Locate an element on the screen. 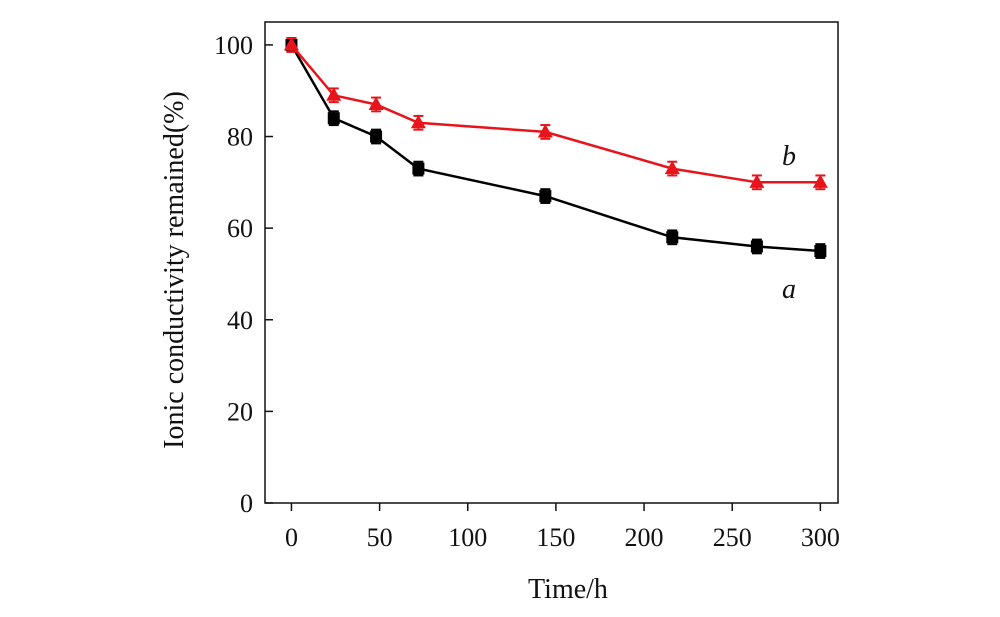  x-tick-label: 200 is located at coordinates (644, 537).